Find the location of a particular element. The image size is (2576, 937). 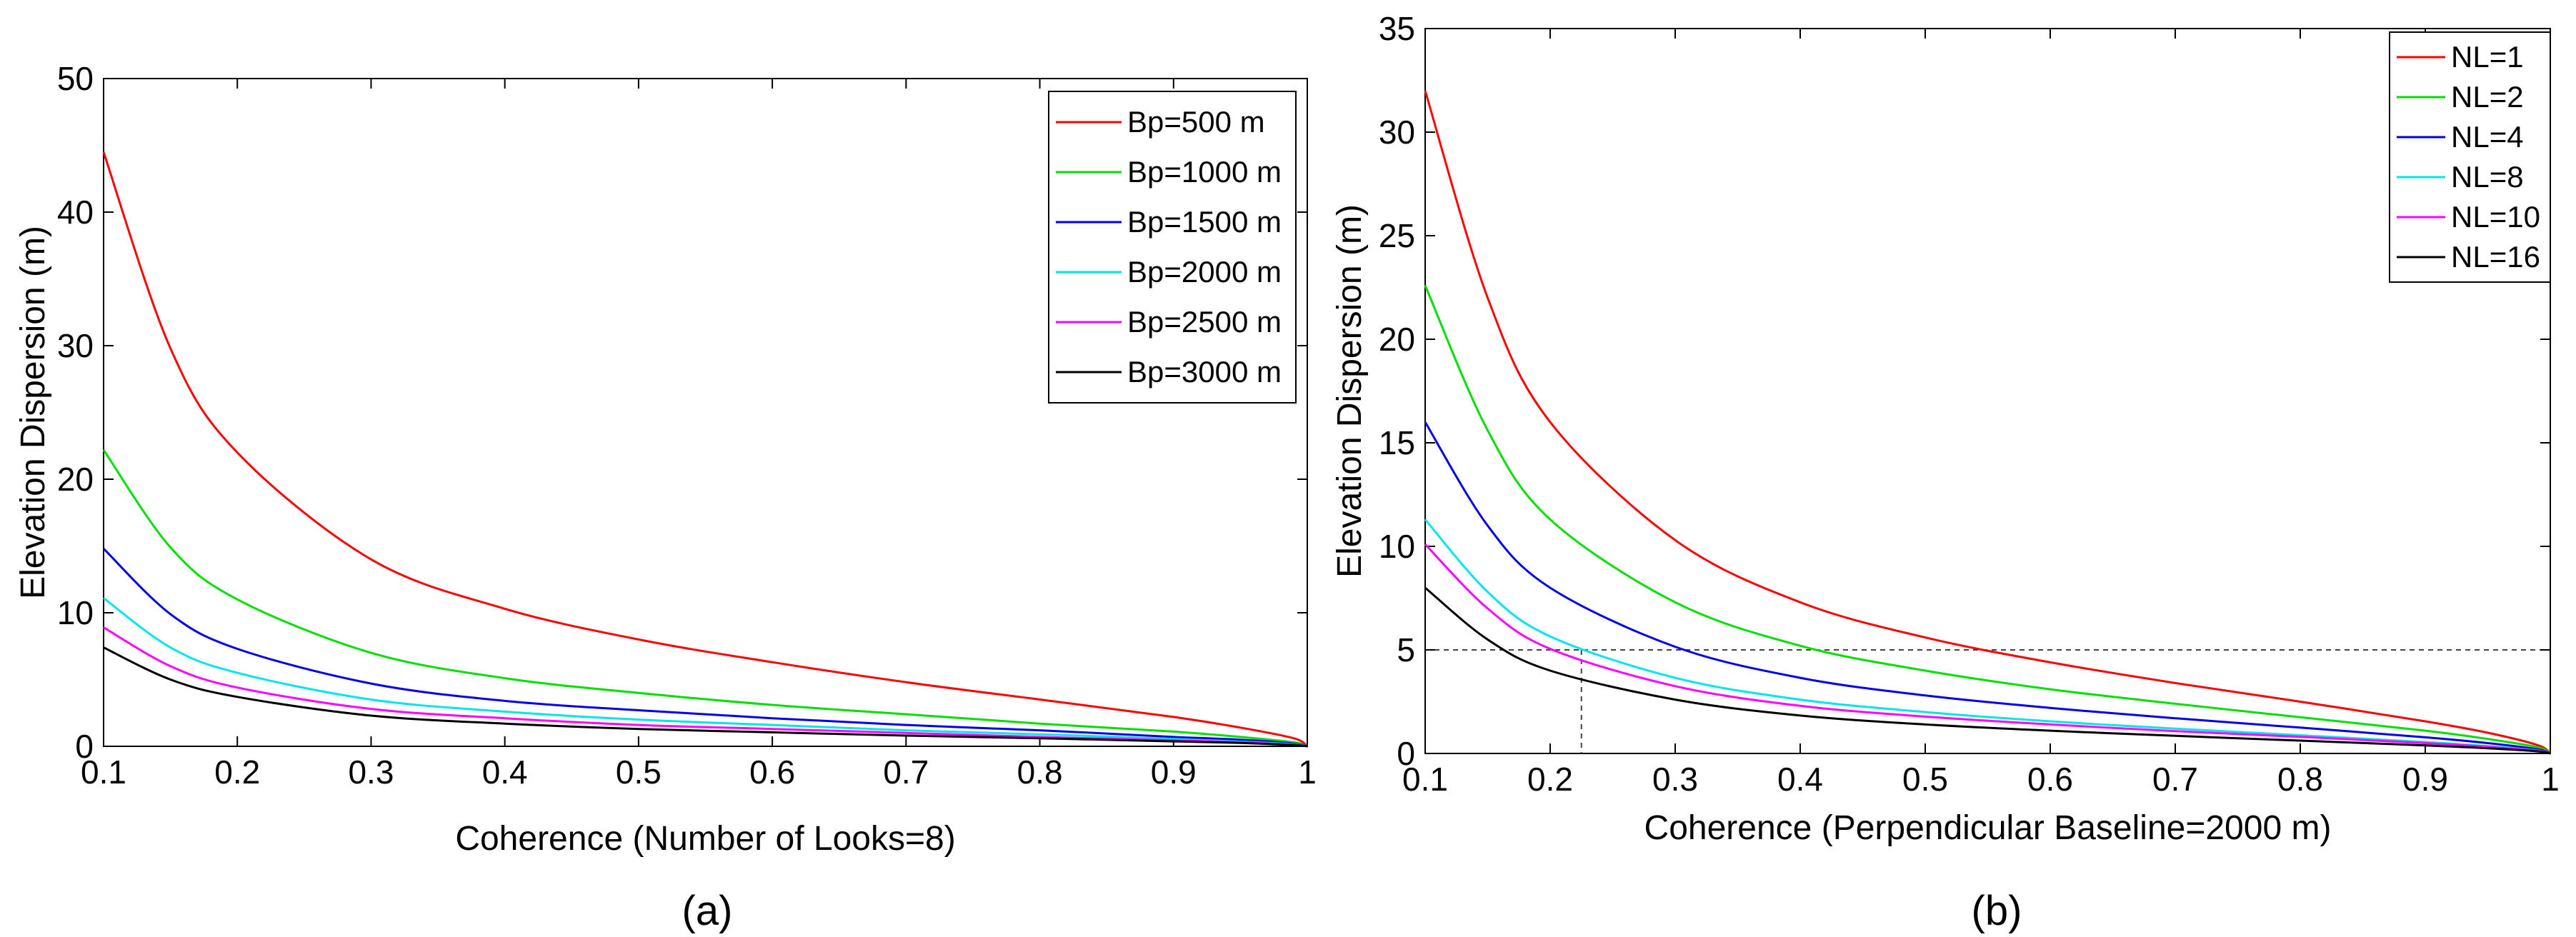

series-line-bp-1000-m is located at coordinates (705, 598).